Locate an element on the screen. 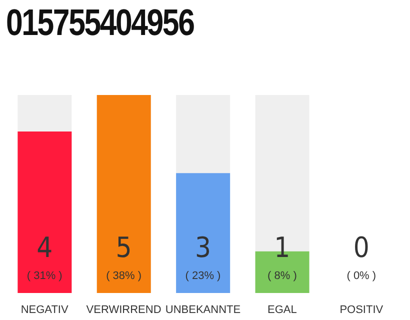 This screenshot has width=410, height=320. data-label: ( 8% ) is located at coordinates (282, 276).